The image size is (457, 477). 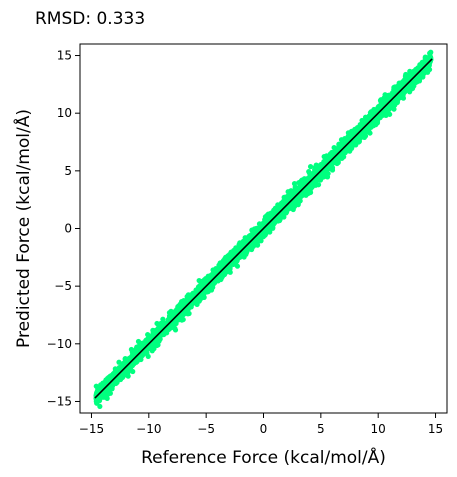 What do you see at coordinates (321, 429) in the screenshot?
I see `x-tick-label: 5` at bounding box center [321, 429].